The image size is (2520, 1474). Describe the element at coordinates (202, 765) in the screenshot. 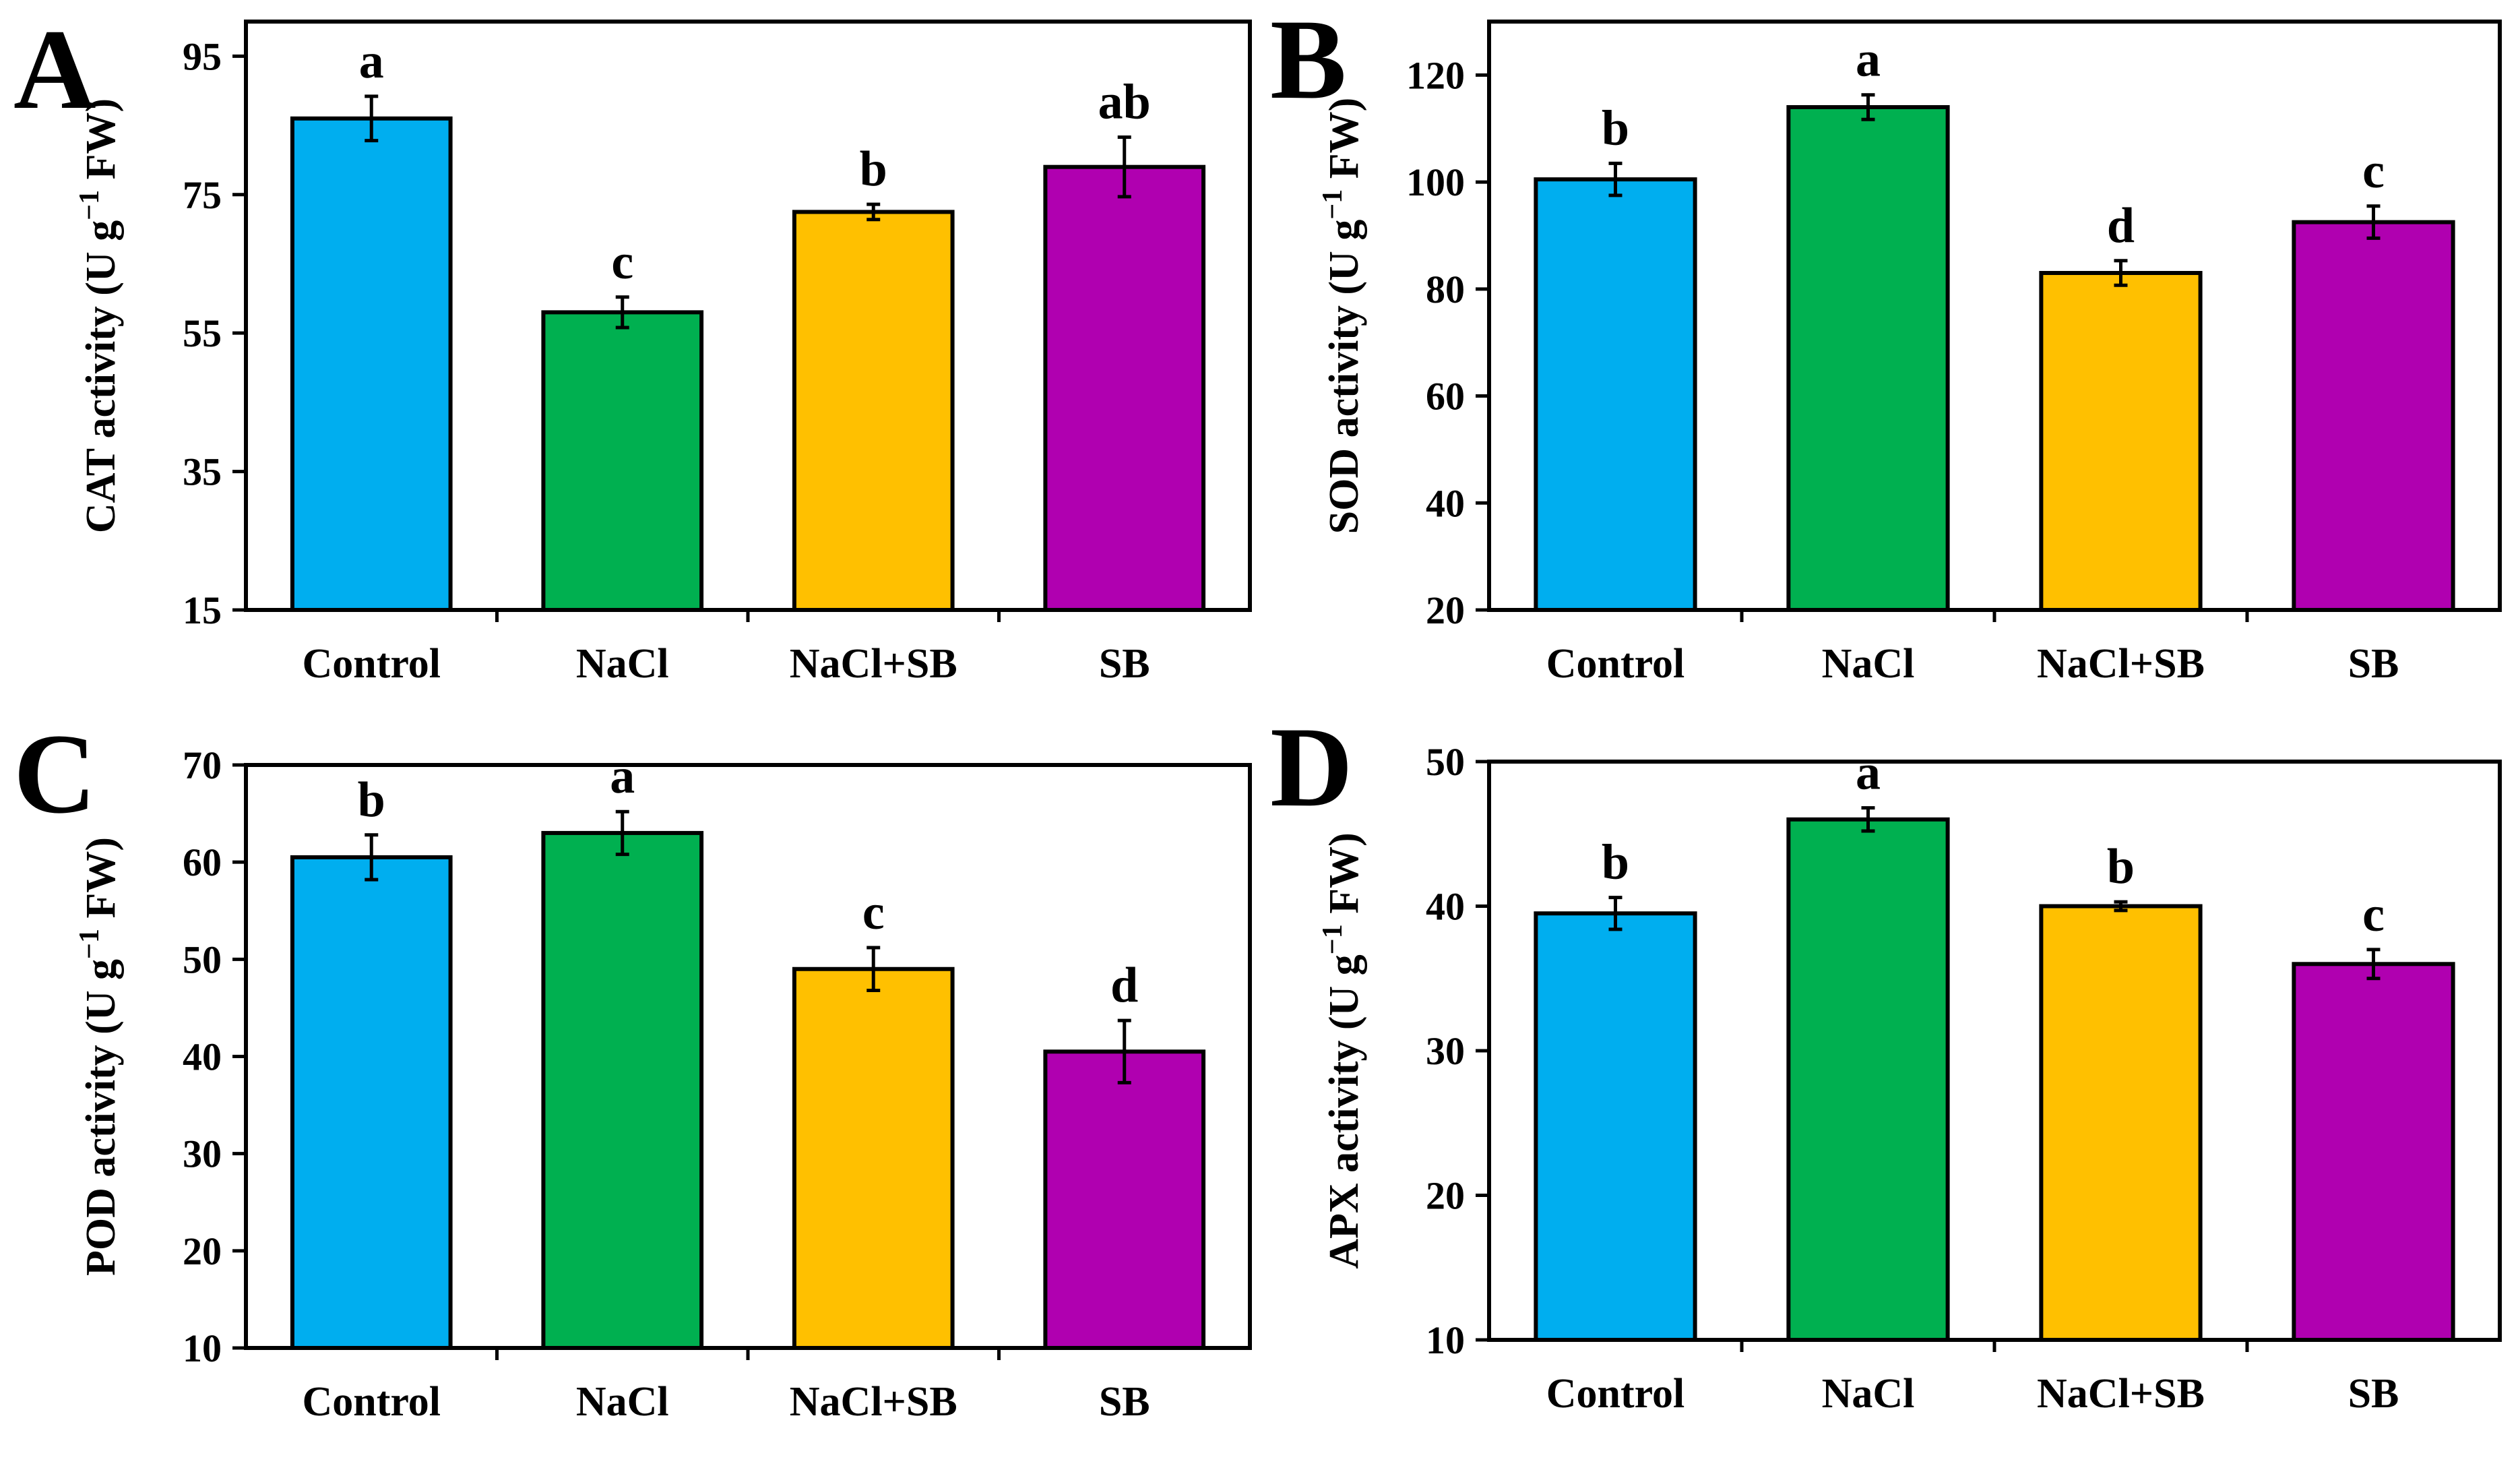

I see `y-tick-label: 70` at that location.